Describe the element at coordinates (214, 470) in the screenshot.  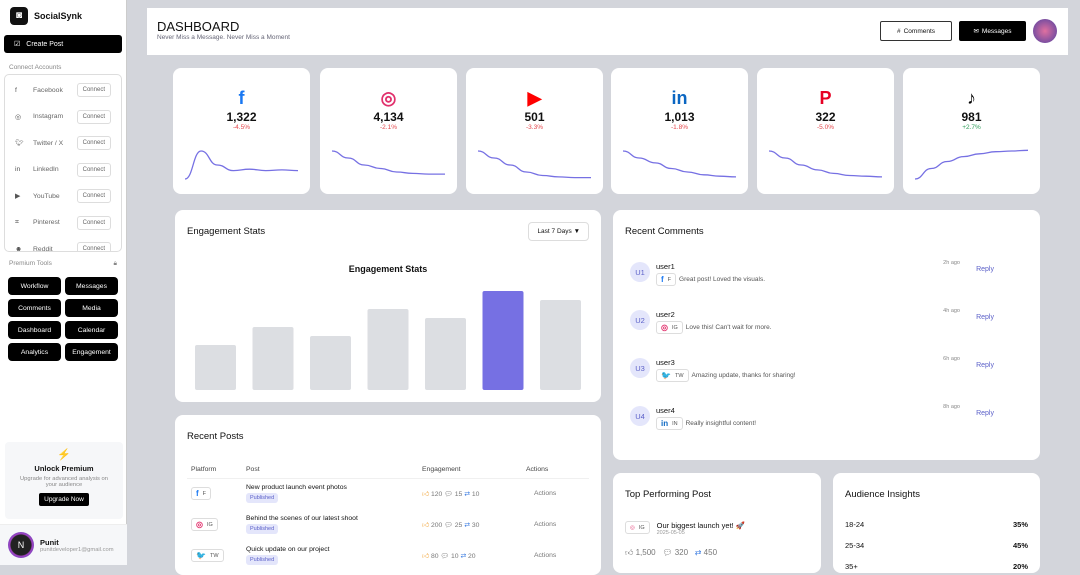
I see `column-header: Platform` at that location.